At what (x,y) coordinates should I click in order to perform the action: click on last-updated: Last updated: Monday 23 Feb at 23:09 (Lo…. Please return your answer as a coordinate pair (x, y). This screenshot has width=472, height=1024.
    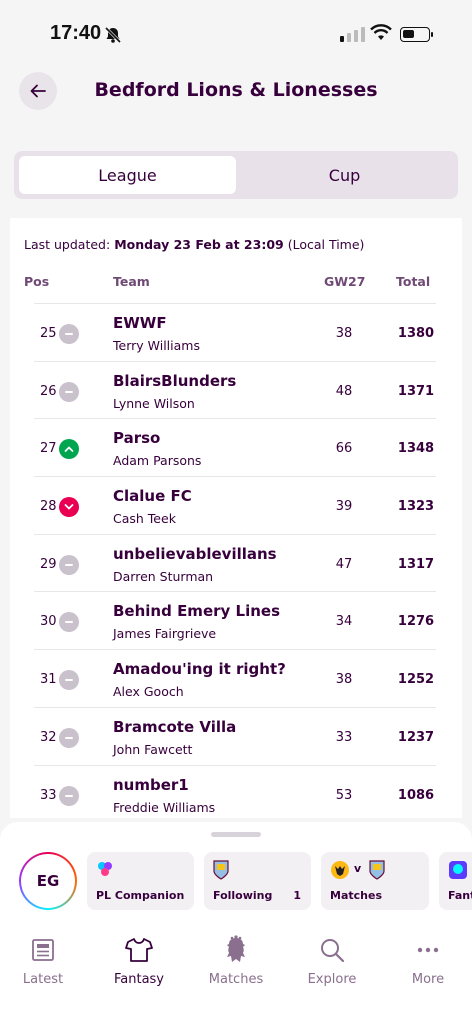
    Looking at the image, I should click on (194, 244).